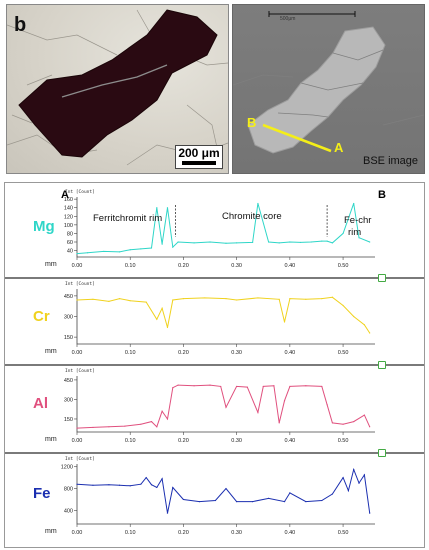 The height and width of the screenshot is (550, 429). Describe the element at coordinates (391, 161) in the screenshot. I see `bse-image-label: BSE image` at that location.